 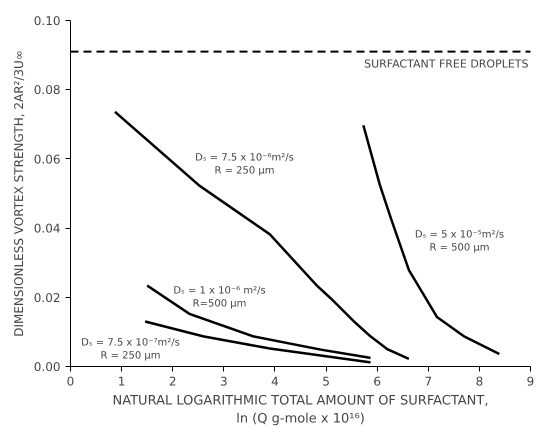 What do you see at coordinates (47, 367) in the screenshot?
I see `y-tick-label: 0.00` at bounding box center [47, 367].